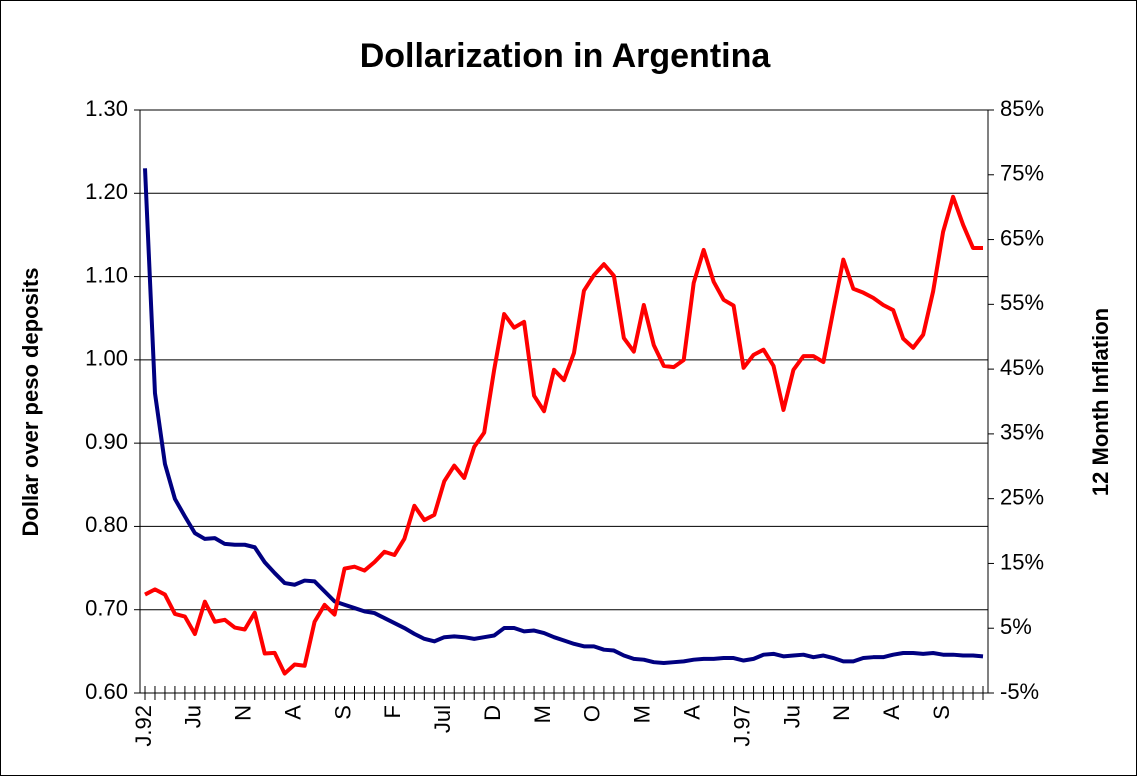 The height and width of the screenshot is (777, 1138). I want to click on x-tick-label: F, so click(392, 711).